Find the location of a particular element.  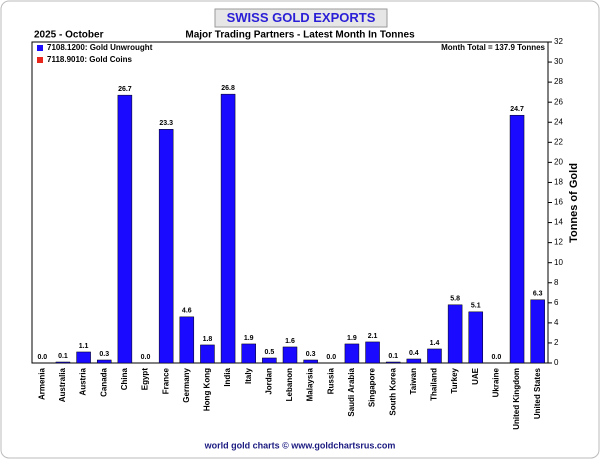

value-label: 1.1 is located at coordinates (84, 346).